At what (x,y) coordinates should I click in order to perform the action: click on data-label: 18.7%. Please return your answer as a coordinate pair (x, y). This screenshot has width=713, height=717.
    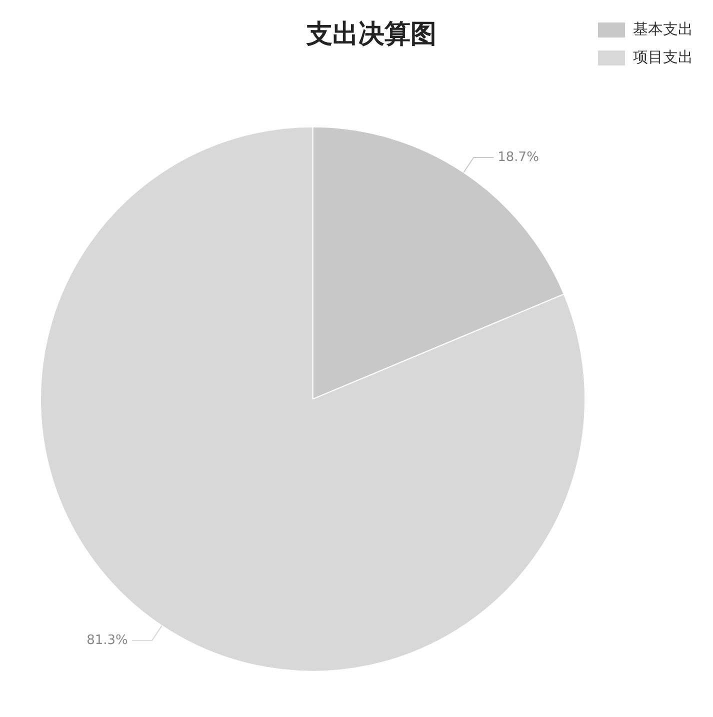
    Looking at the image, I should click on (518, 157).